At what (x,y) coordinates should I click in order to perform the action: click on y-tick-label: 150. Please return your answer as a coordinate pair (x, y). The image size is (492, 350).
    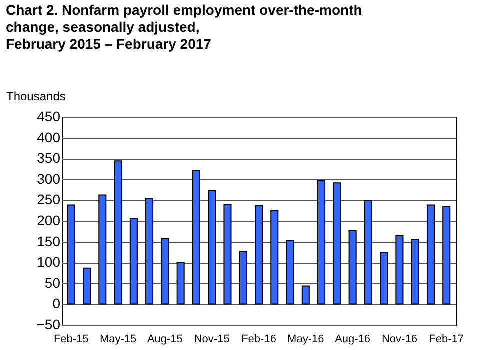
    Looking at the image, I should click on (49, 241).